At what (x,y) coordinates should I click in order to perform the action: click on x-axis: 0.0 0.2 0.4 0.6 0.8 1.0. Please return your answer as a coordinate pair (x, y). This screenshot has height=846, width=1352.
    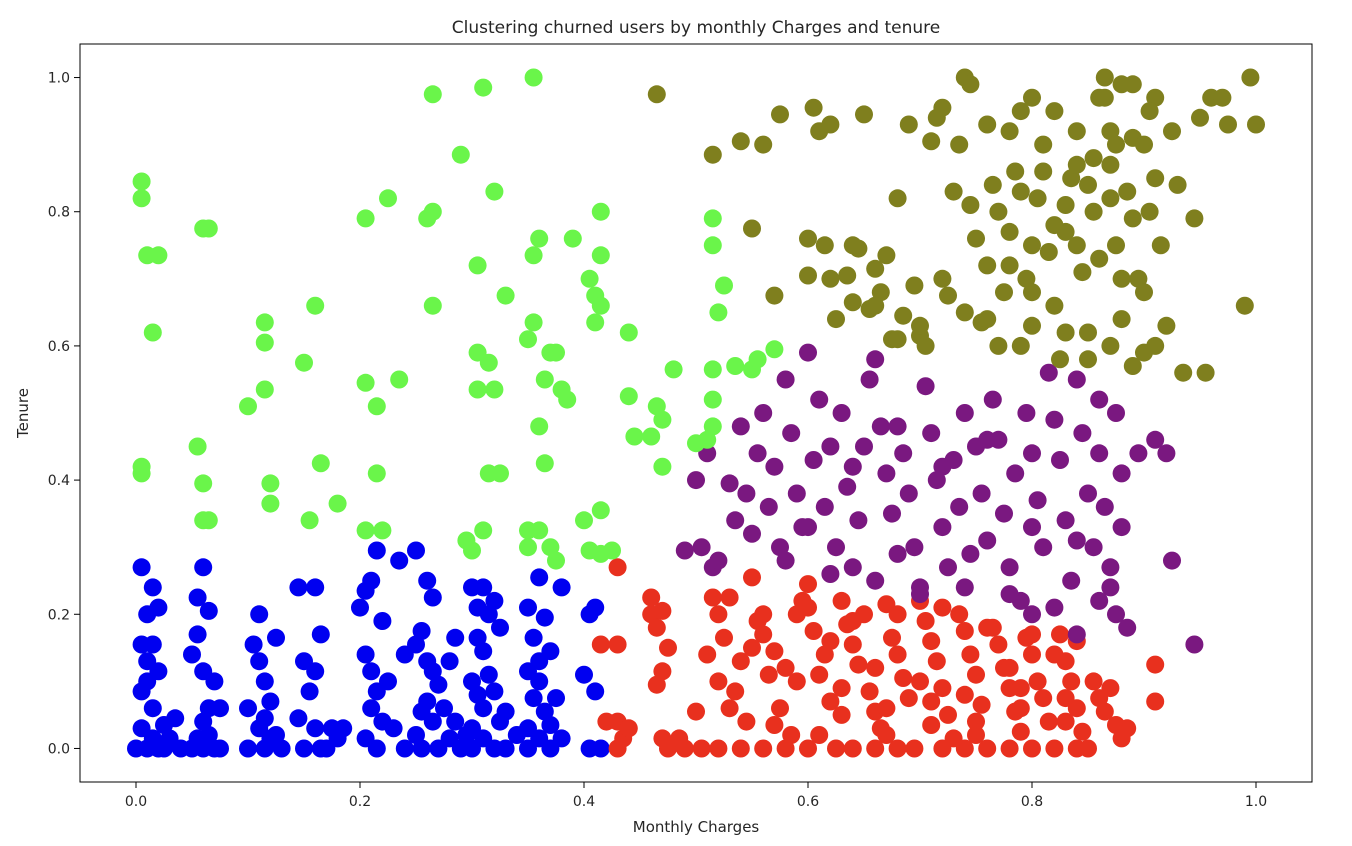
    Looking at the image, I should click on (696, 796).